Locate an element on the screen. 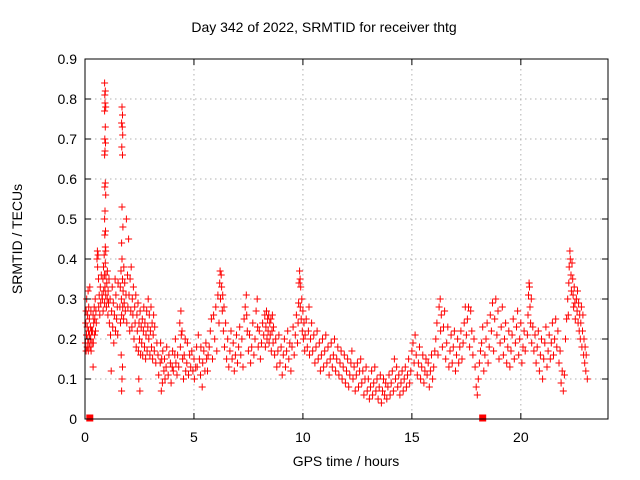 The height and width of the screenshot is (480, 640). y-tick-label: 0.5 is located at coordinates (68, 219).